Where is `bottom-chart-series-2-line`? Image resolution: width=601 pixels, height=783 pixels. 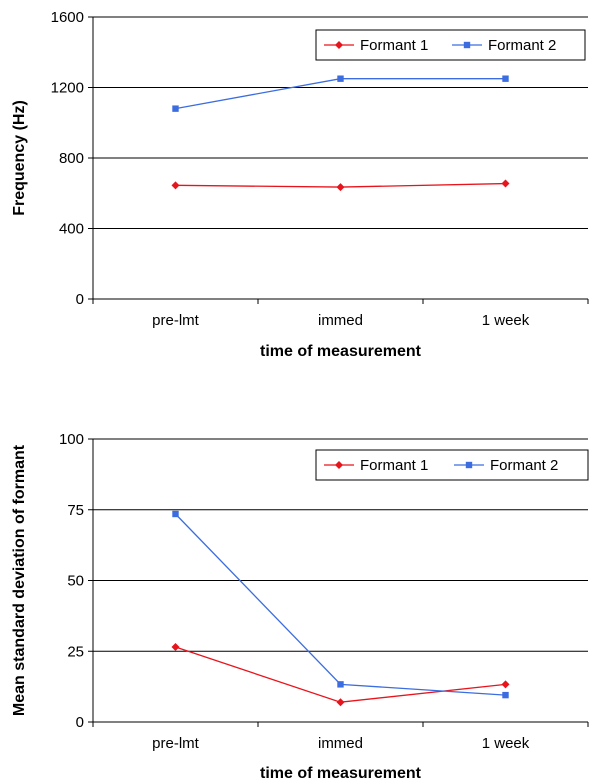
bottom-chart-series-2-line is located at coordinates (340, 604).